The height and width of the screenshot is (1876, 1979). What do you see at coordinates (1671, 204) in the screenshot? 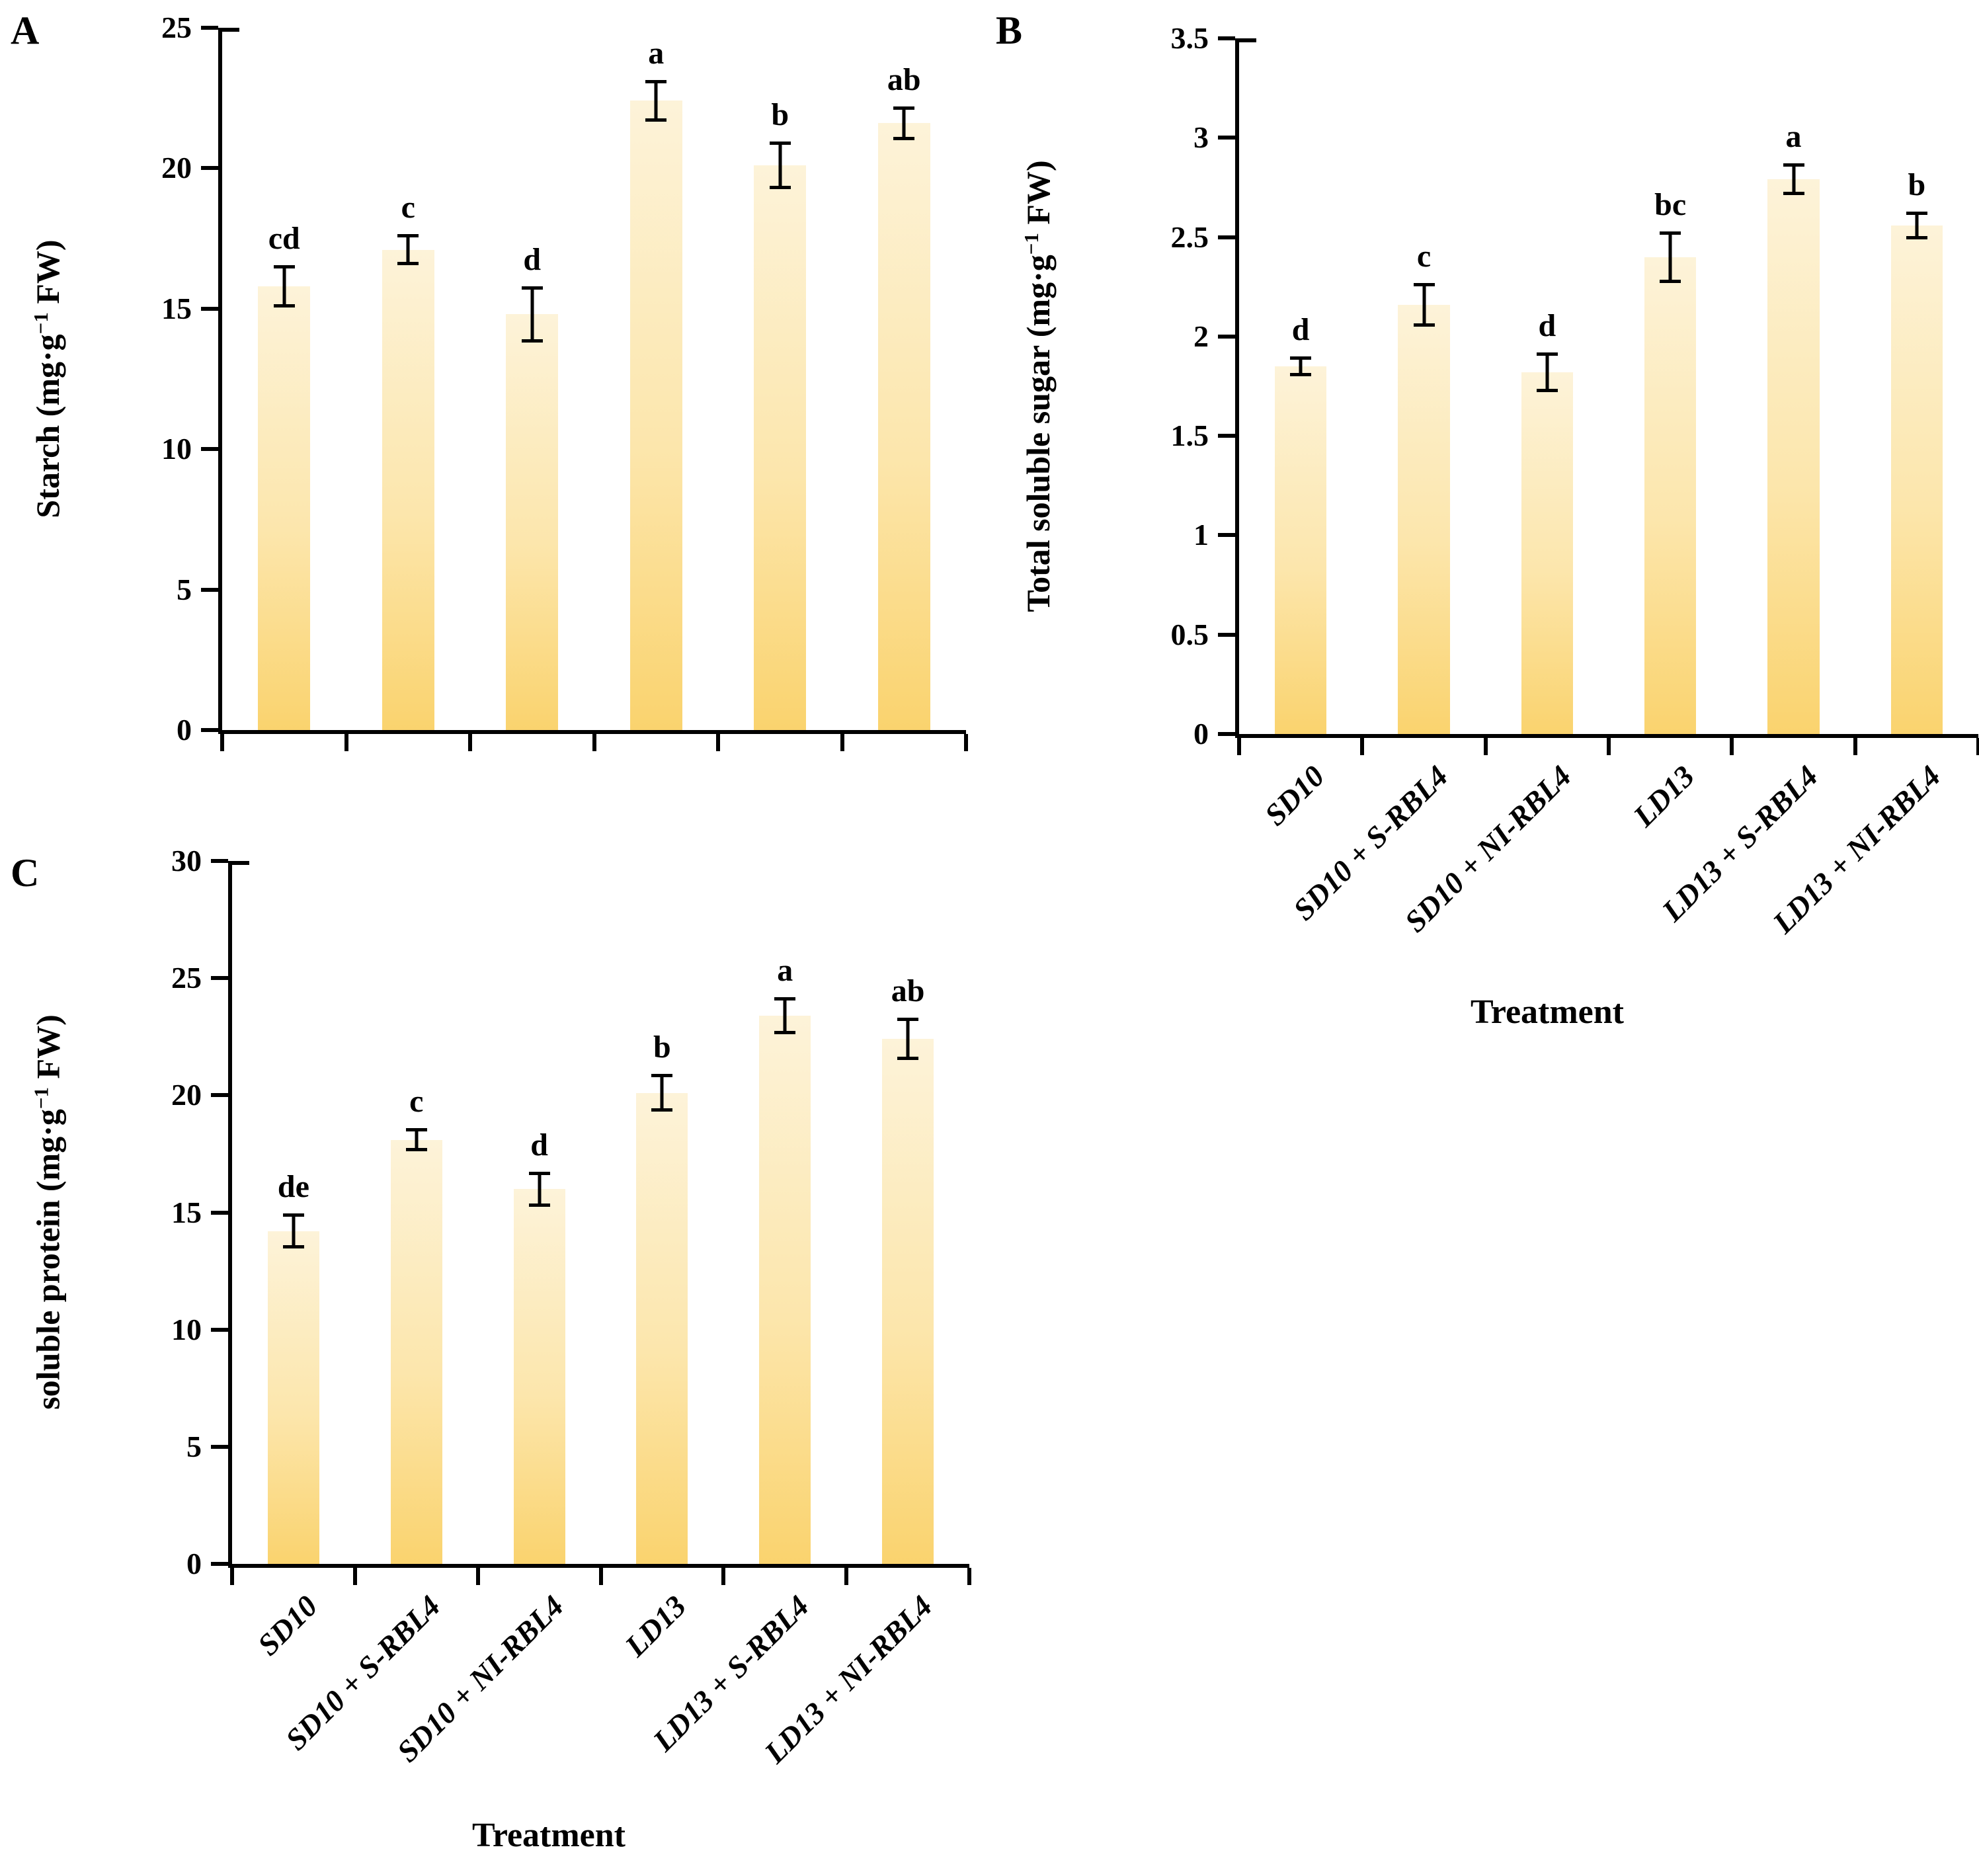
I see `panel-b-sig-letter-ld13: bc` at bounding box center [1671, 204].